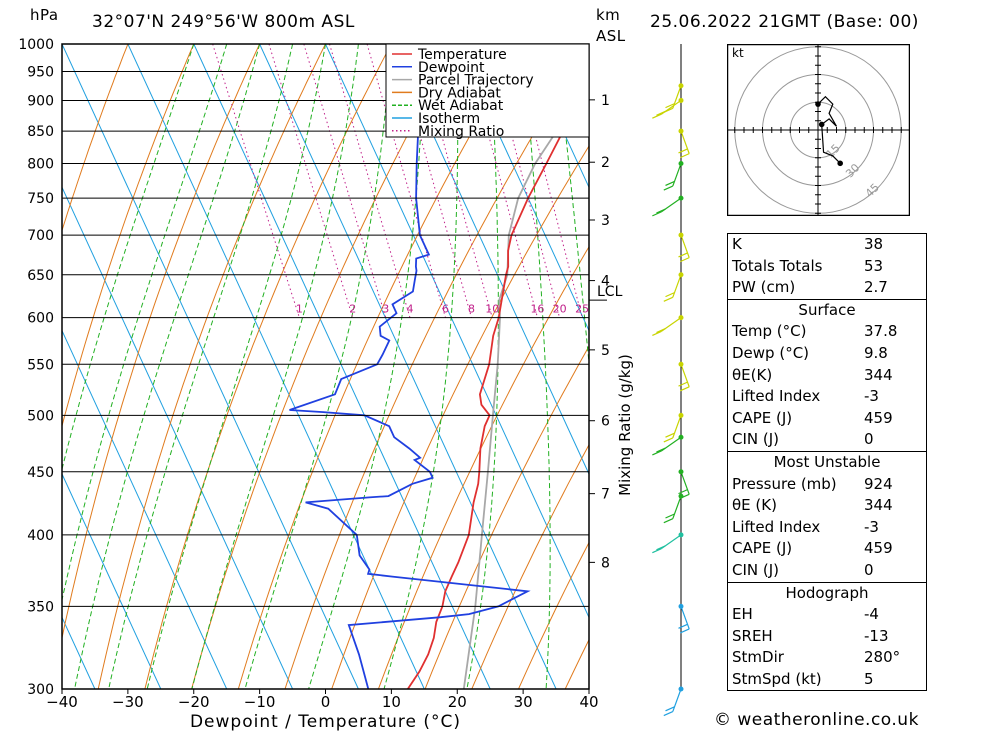 The image size is (1000, 733). What do you see at coordinates (777, 265) in the screenshot?
I see `index-label: Totals Totals` at bounding box center [777, 265].